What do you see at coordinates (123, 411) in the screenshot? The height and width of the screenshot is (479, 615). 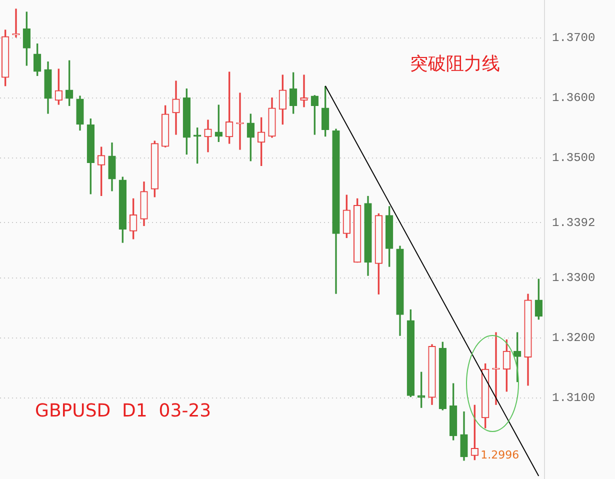 I see `annotation: GBPUSD D1 03-23` at bounding box center [123, 411].